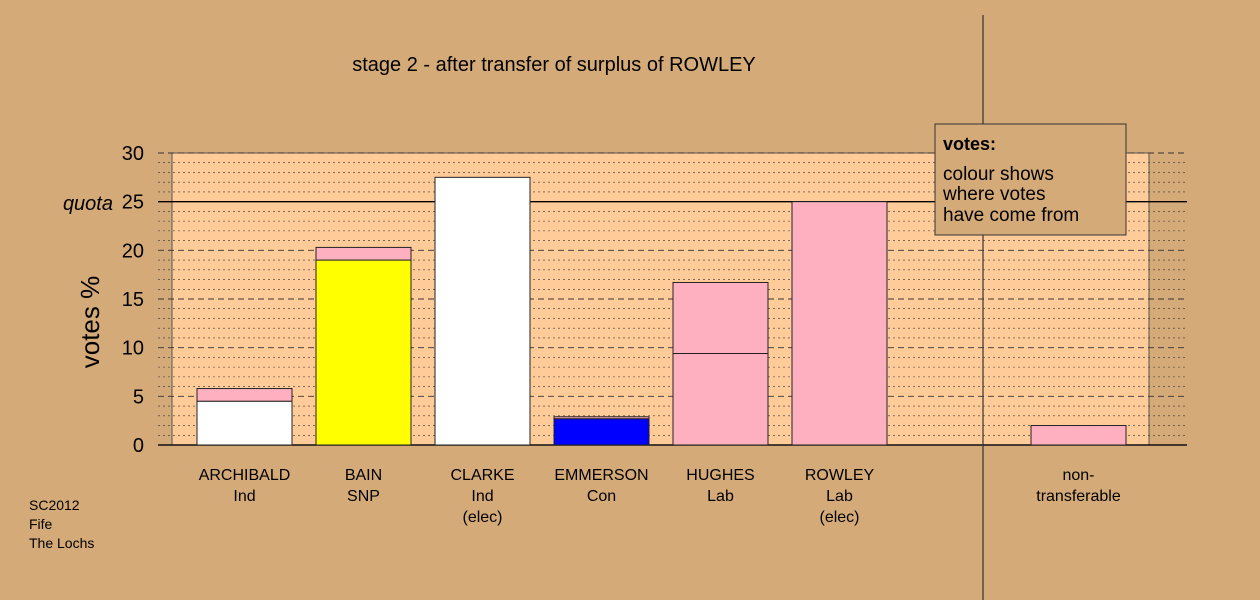  Describe the element at coordinates (1011, 215) in the screenshot. I see `legend-line: have come from` at that location.